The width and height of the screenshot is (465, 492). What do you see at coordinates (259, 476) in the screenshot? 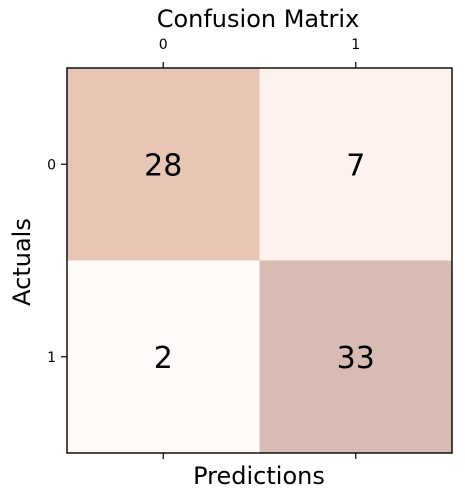
I see `x-axis-label: Predictions` at bounding box center [259, 476].